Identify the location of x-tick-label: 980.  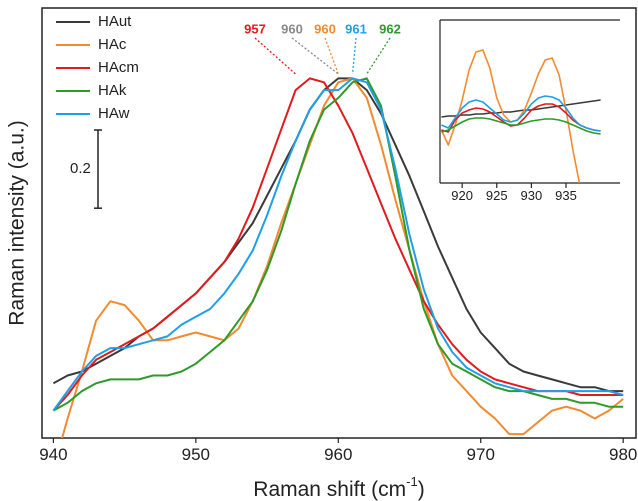
(623, 454).